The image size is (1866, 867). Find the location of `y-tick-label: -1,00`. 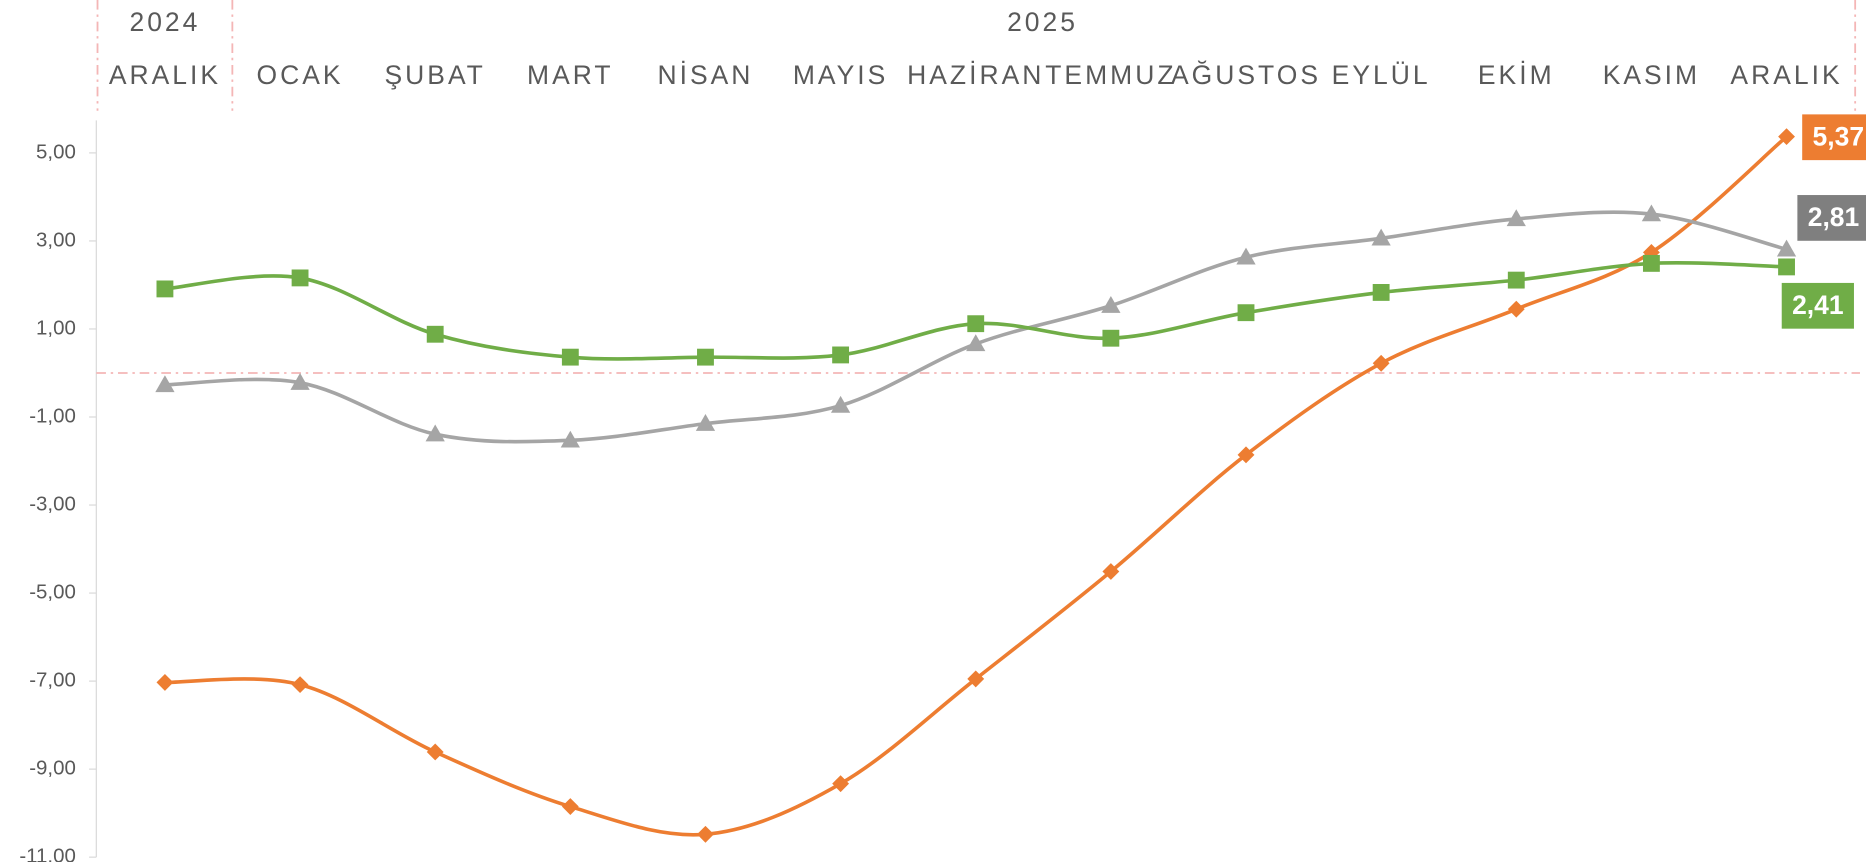

y-tick-label: -1,00 is located at coordinates (52, 415).